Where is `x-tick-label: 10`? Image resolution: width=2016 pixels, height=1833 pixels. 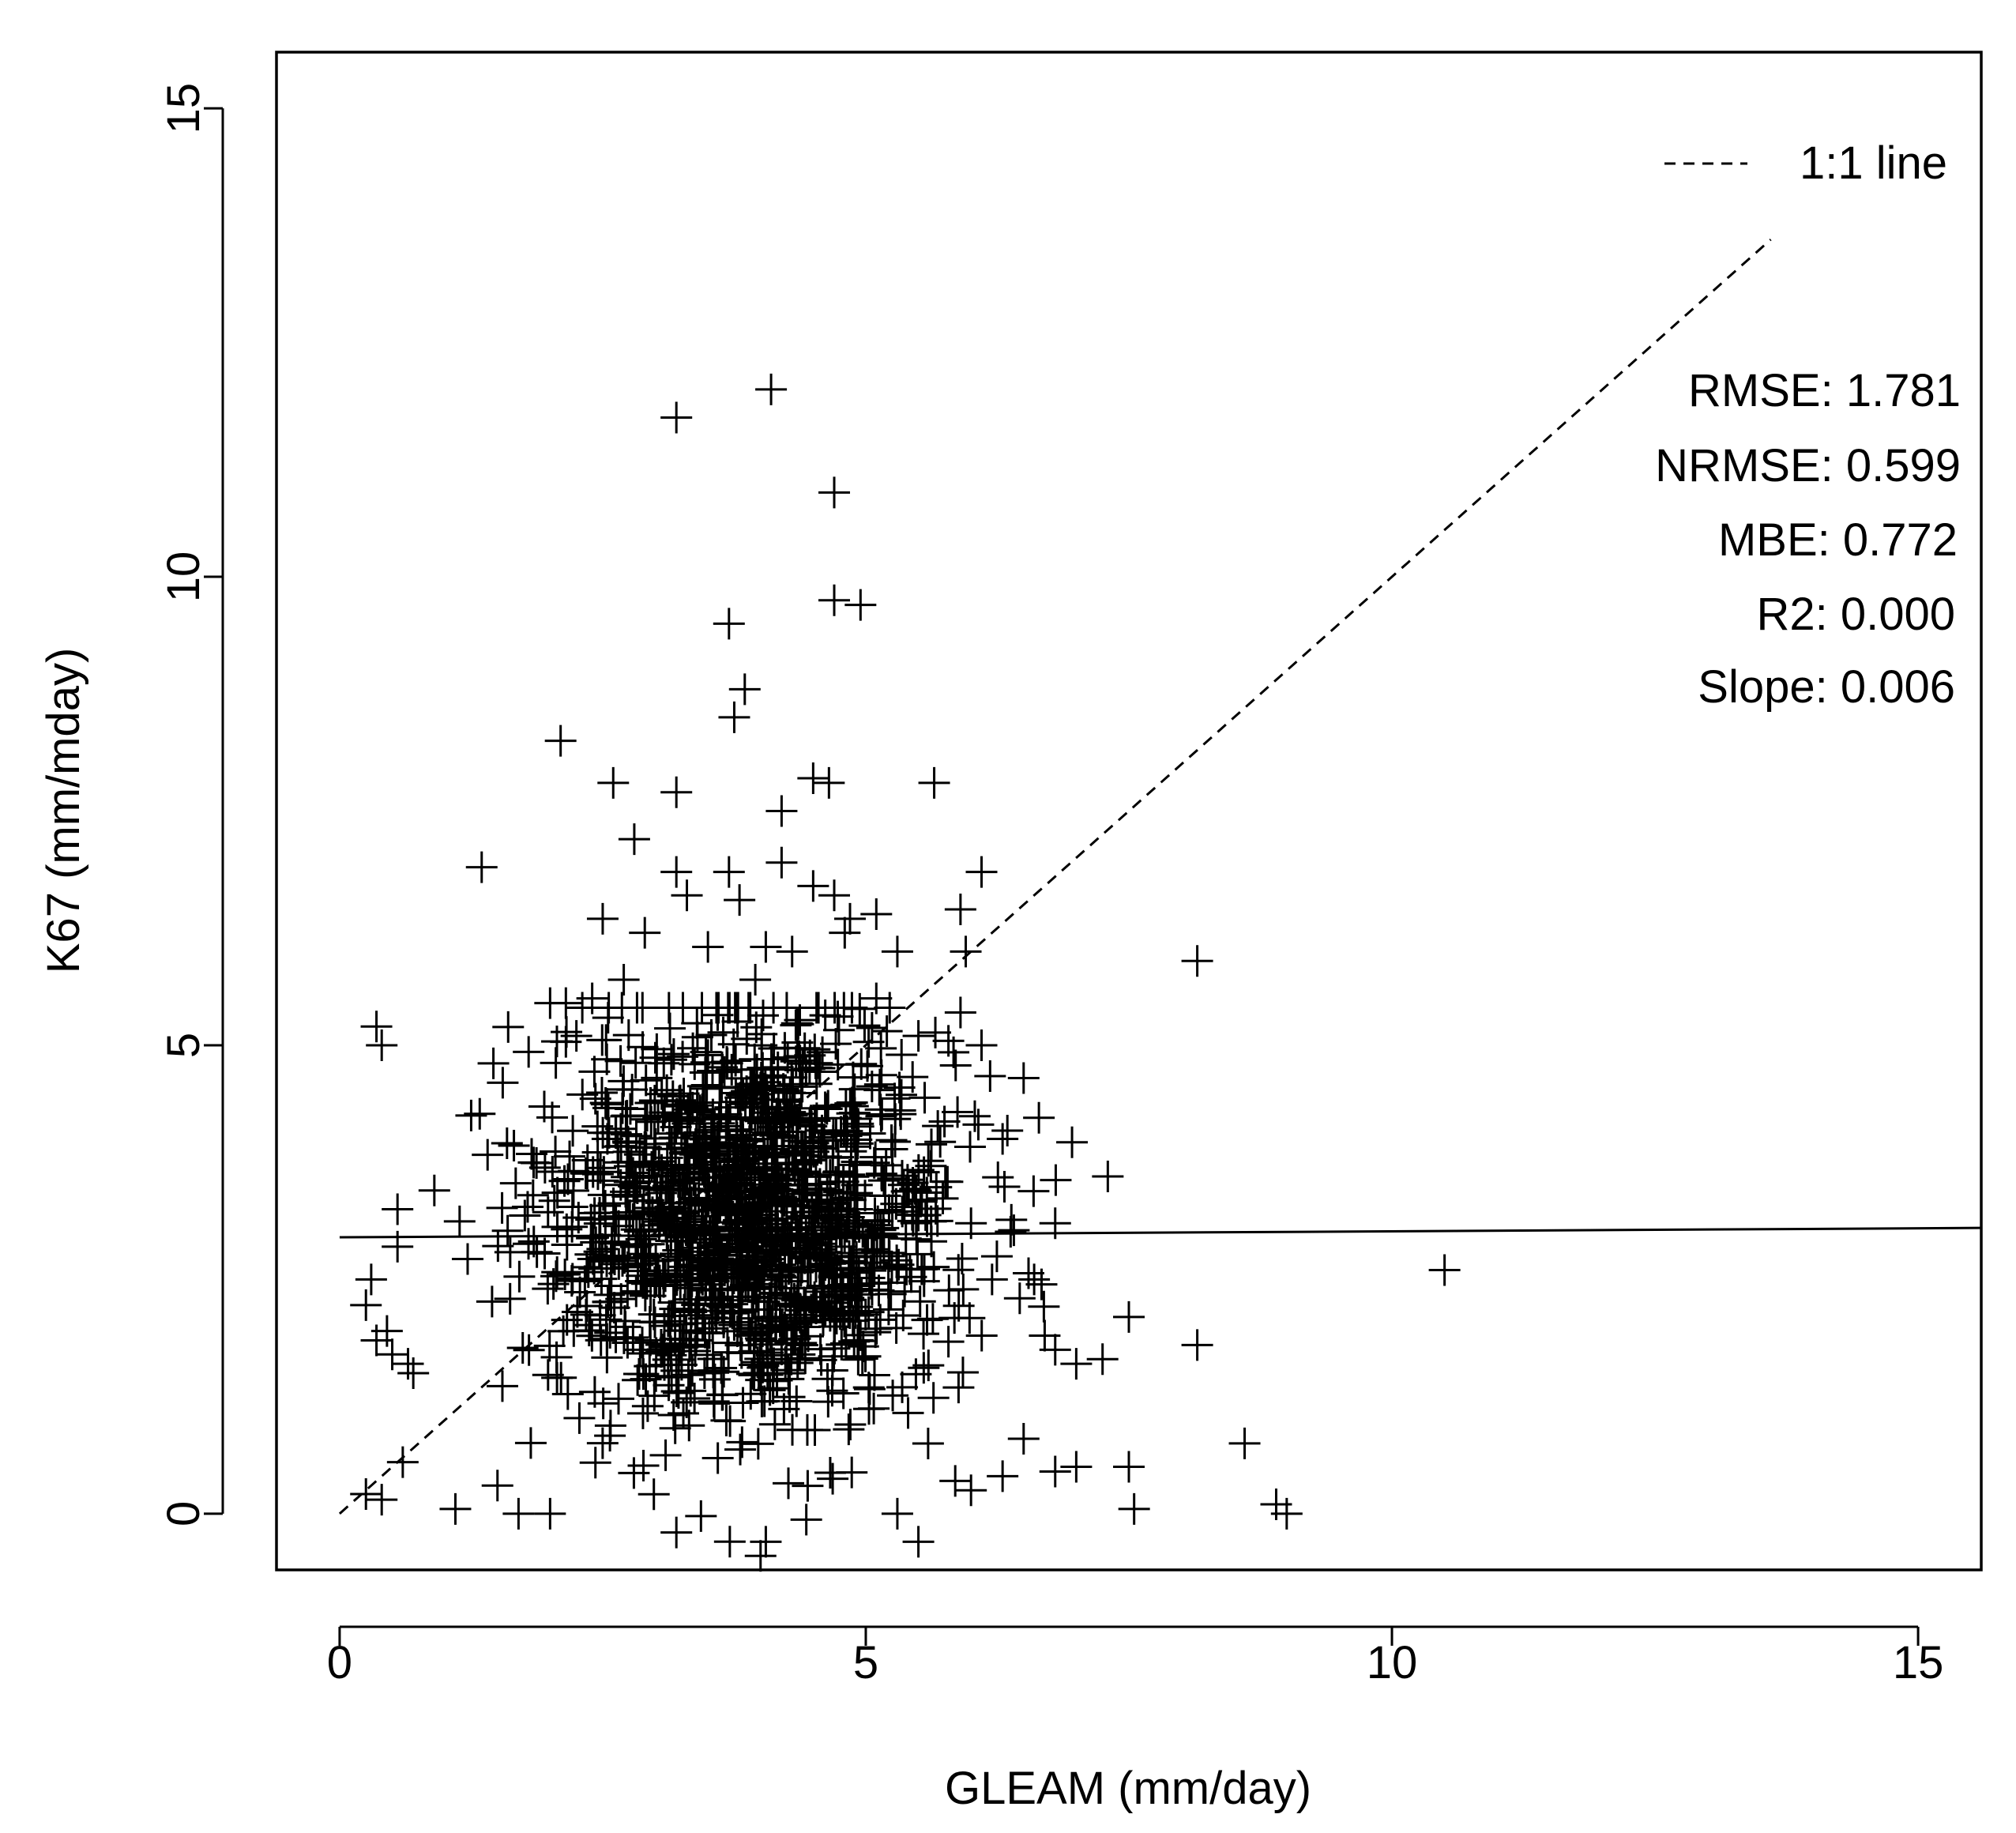
x-tick-label: 10 is located at coordinates (1392, 1662).